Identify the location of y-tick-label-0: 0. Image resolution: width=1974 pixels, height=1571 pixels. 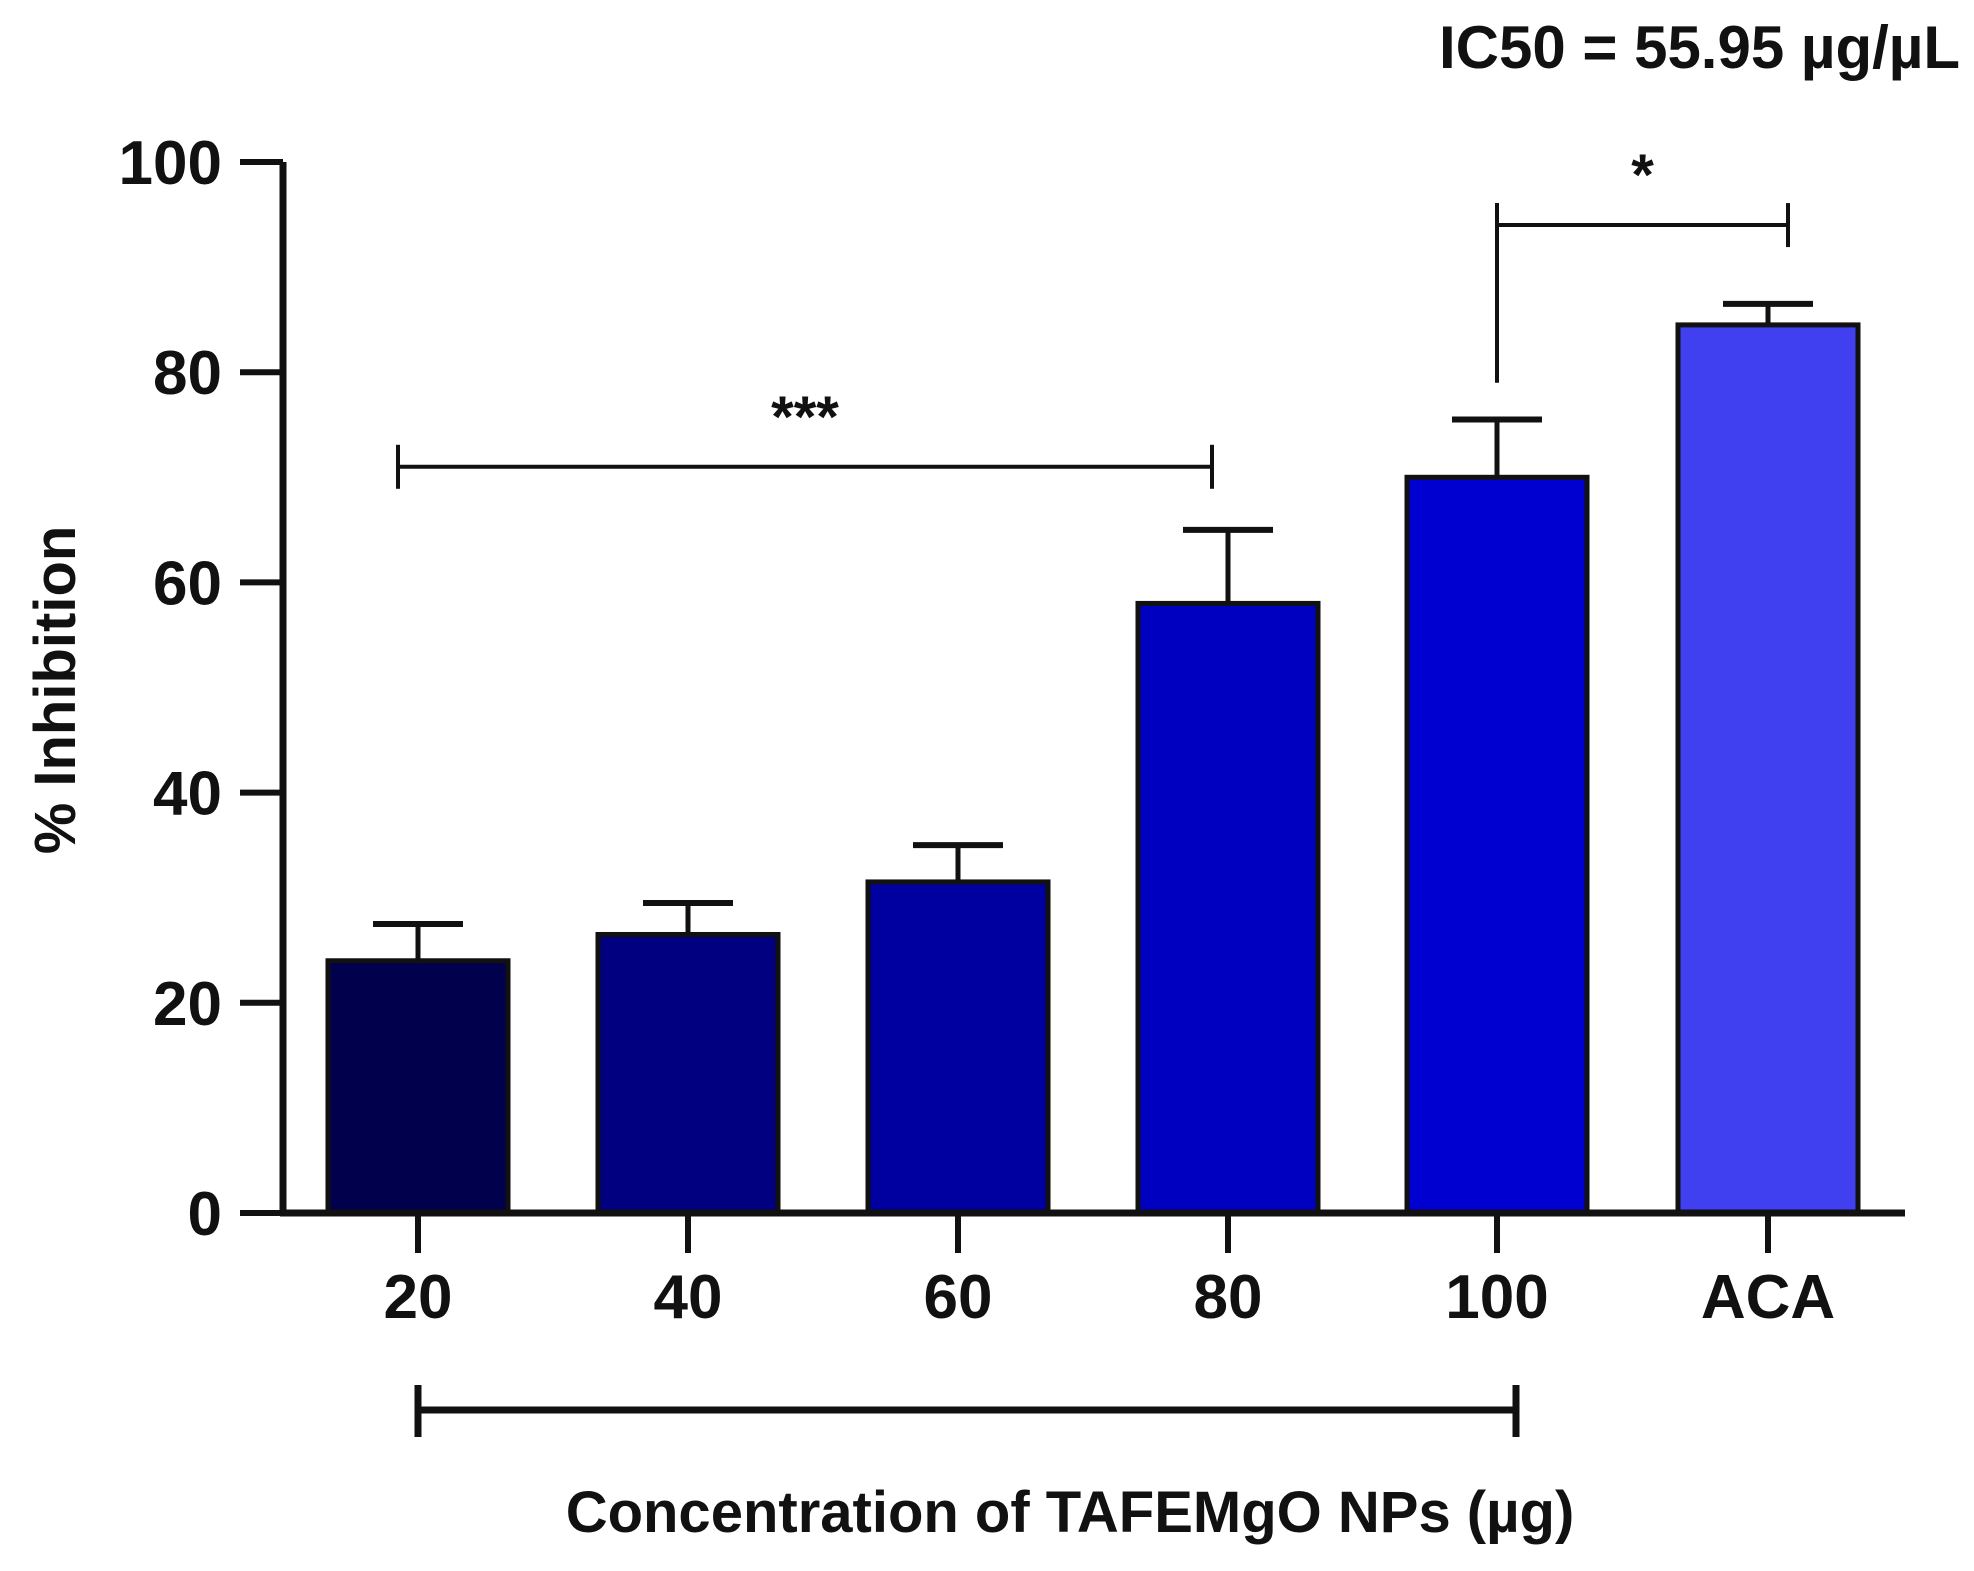
(205, 1214).